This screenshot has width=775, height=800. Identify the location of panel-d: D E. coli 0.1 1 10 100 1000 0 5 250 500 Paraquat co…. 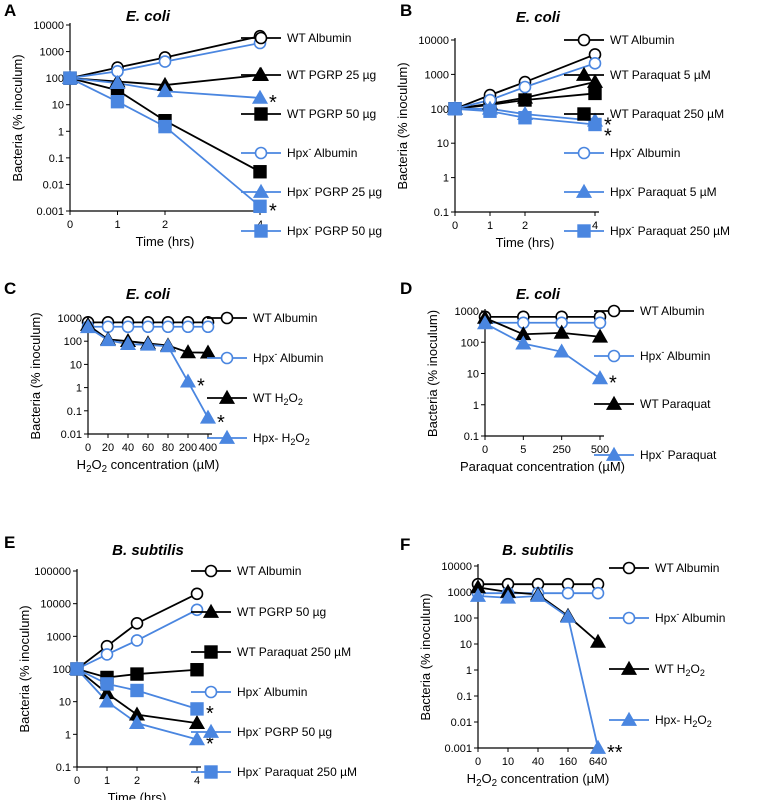
(558, 376).